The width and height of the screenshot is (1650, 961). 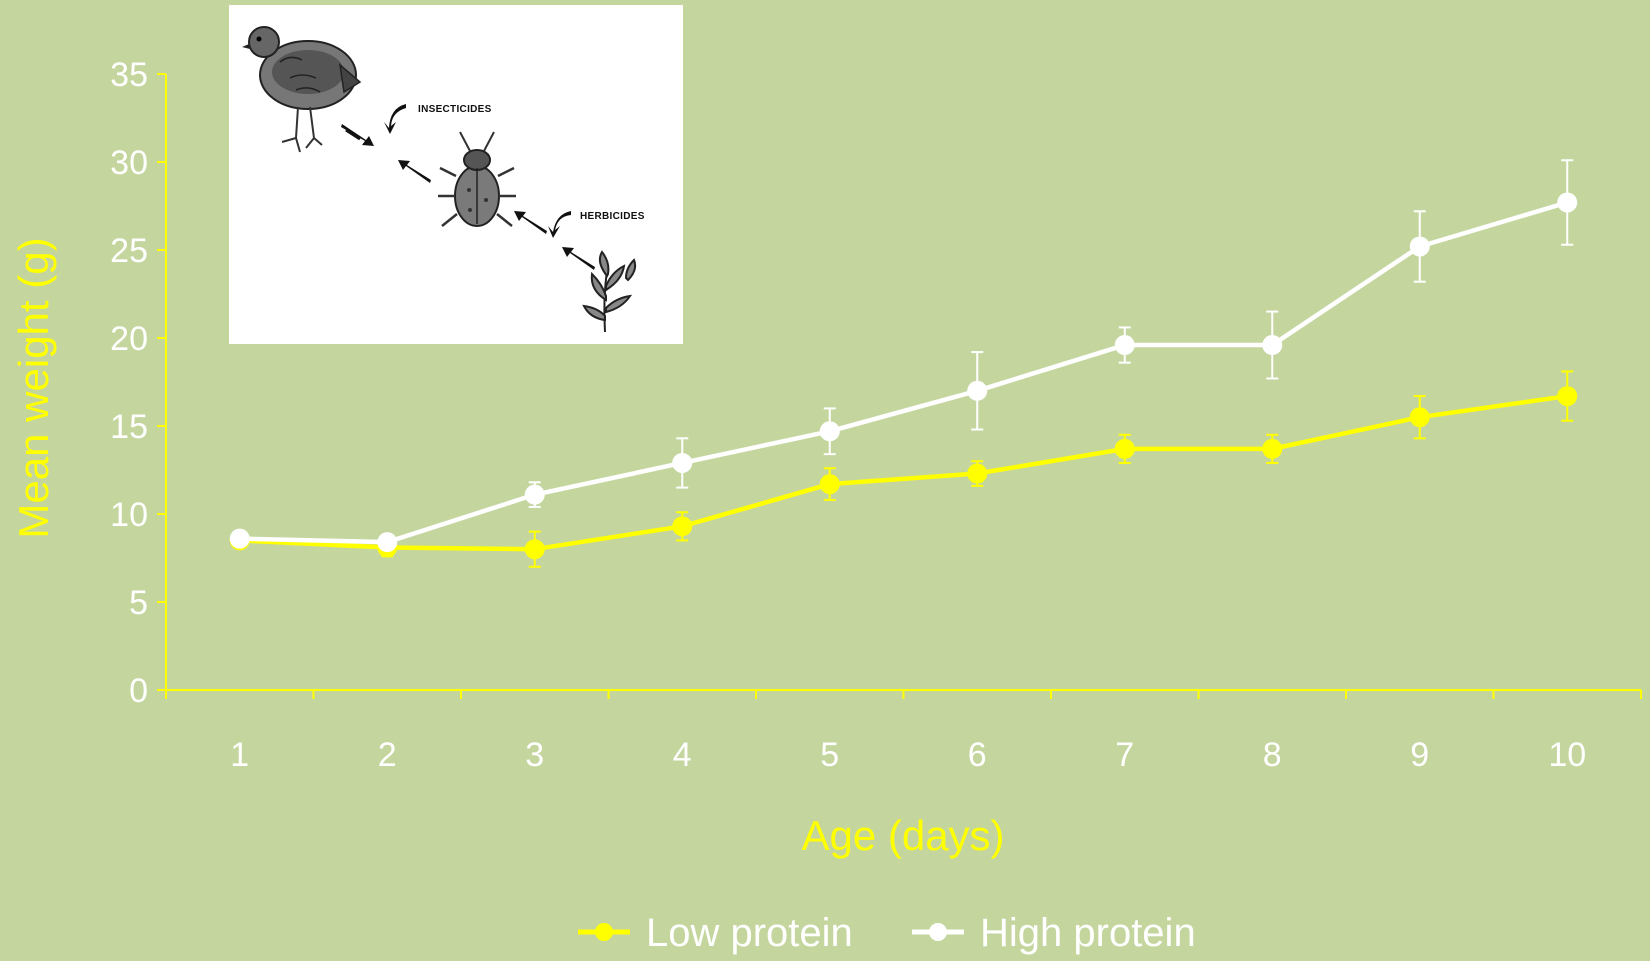 I want to click on x-tick-label: 4, so click(x=682, y=755).